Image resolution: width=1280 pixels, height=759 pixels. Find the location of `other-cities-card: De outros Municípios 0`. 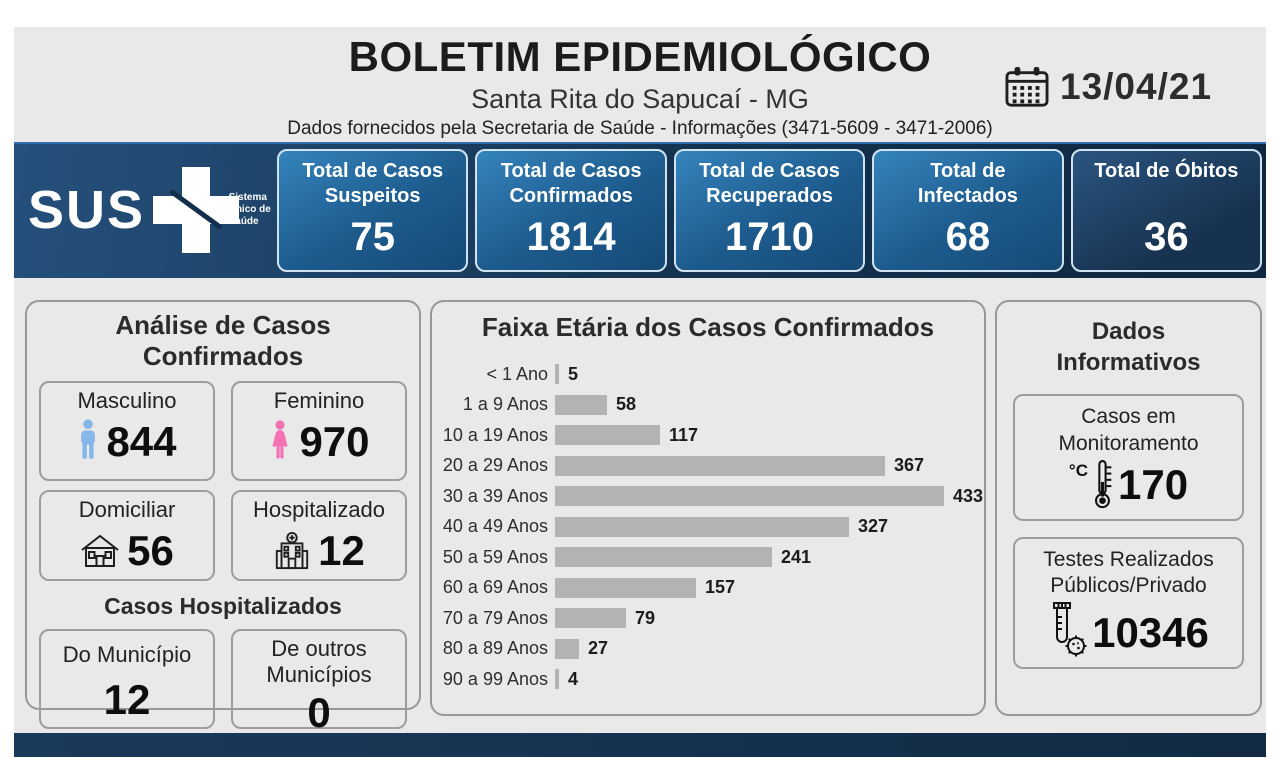

other-cities-card: De outros Municípios 0 is located at coordinates (319, 682).